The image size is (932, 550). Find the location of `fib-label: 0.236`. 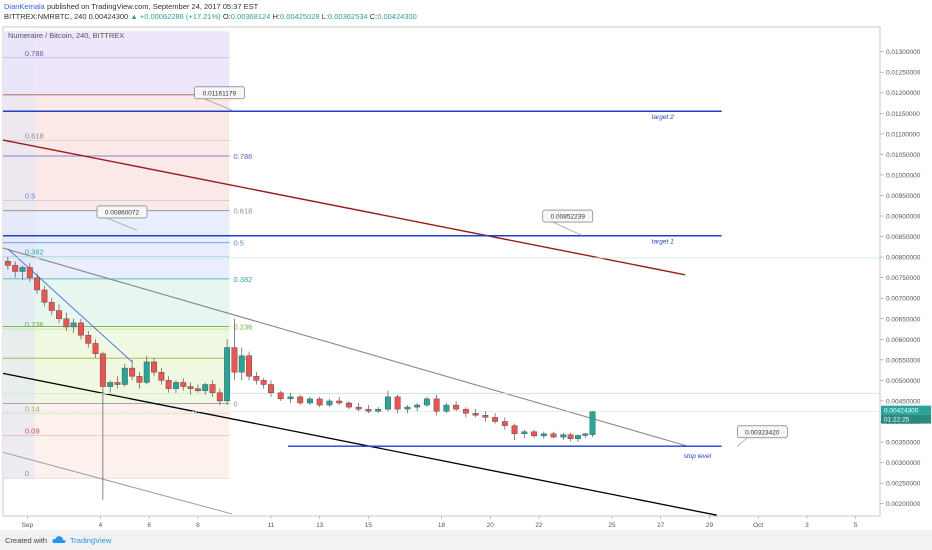

fib-label: 0.236 is located at coordinates (243, 327).